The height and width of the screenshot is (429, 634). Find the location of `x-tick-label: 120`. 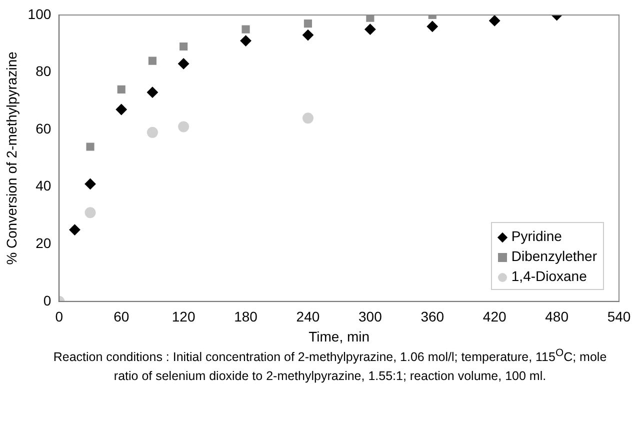

x-tick-label: 120 is located at coordinates (184, 316).